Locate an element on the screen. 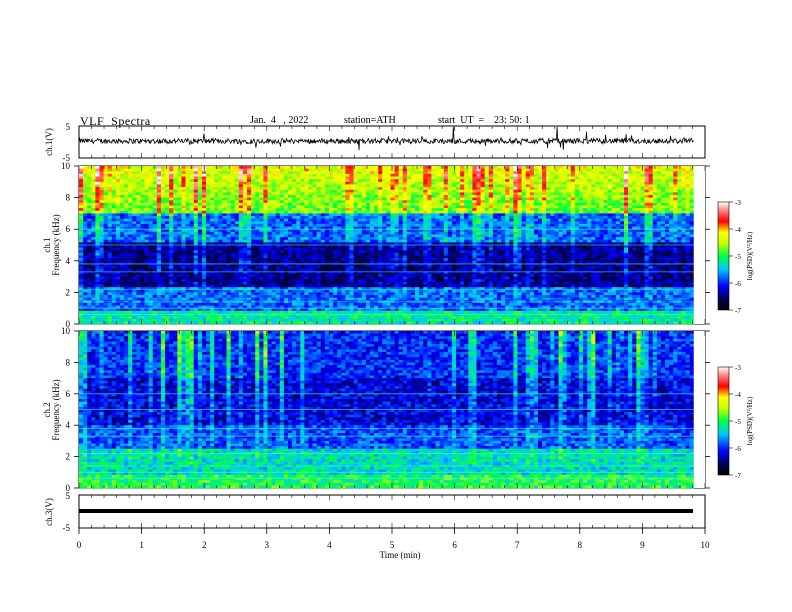 The height and width of the screenshot is (612, 792). ch2-spec-ylabel: Frequency (kHz) is located at coordinates (56, 409).